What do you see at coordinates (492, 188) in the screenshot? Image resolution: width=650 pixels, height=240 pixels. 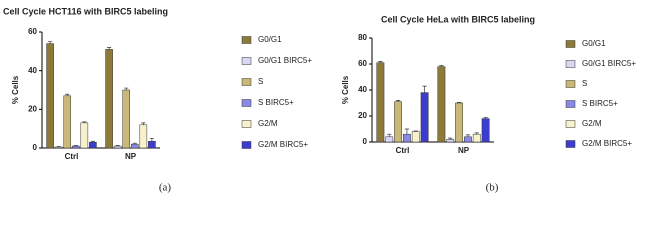 I see `panel-label: (b)` at bounding box center [492, 188].